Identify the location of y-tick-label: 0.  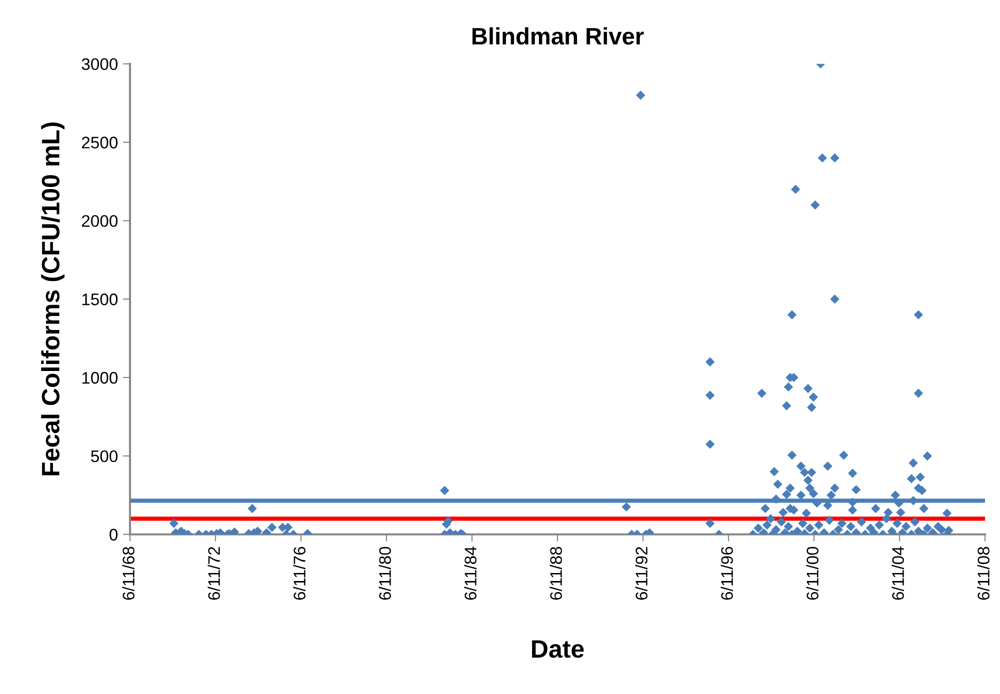
(114, 534).